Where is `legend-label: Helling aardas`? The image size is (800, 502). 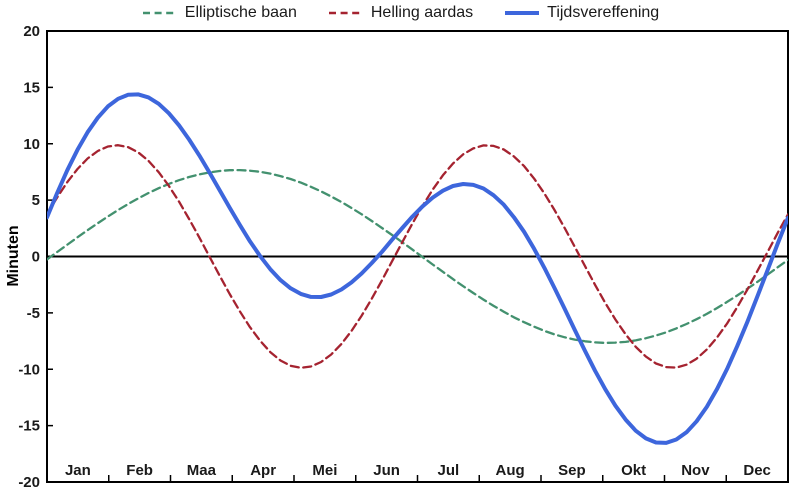 legend-label: Helling aardas is located at coordinates (422, 12).